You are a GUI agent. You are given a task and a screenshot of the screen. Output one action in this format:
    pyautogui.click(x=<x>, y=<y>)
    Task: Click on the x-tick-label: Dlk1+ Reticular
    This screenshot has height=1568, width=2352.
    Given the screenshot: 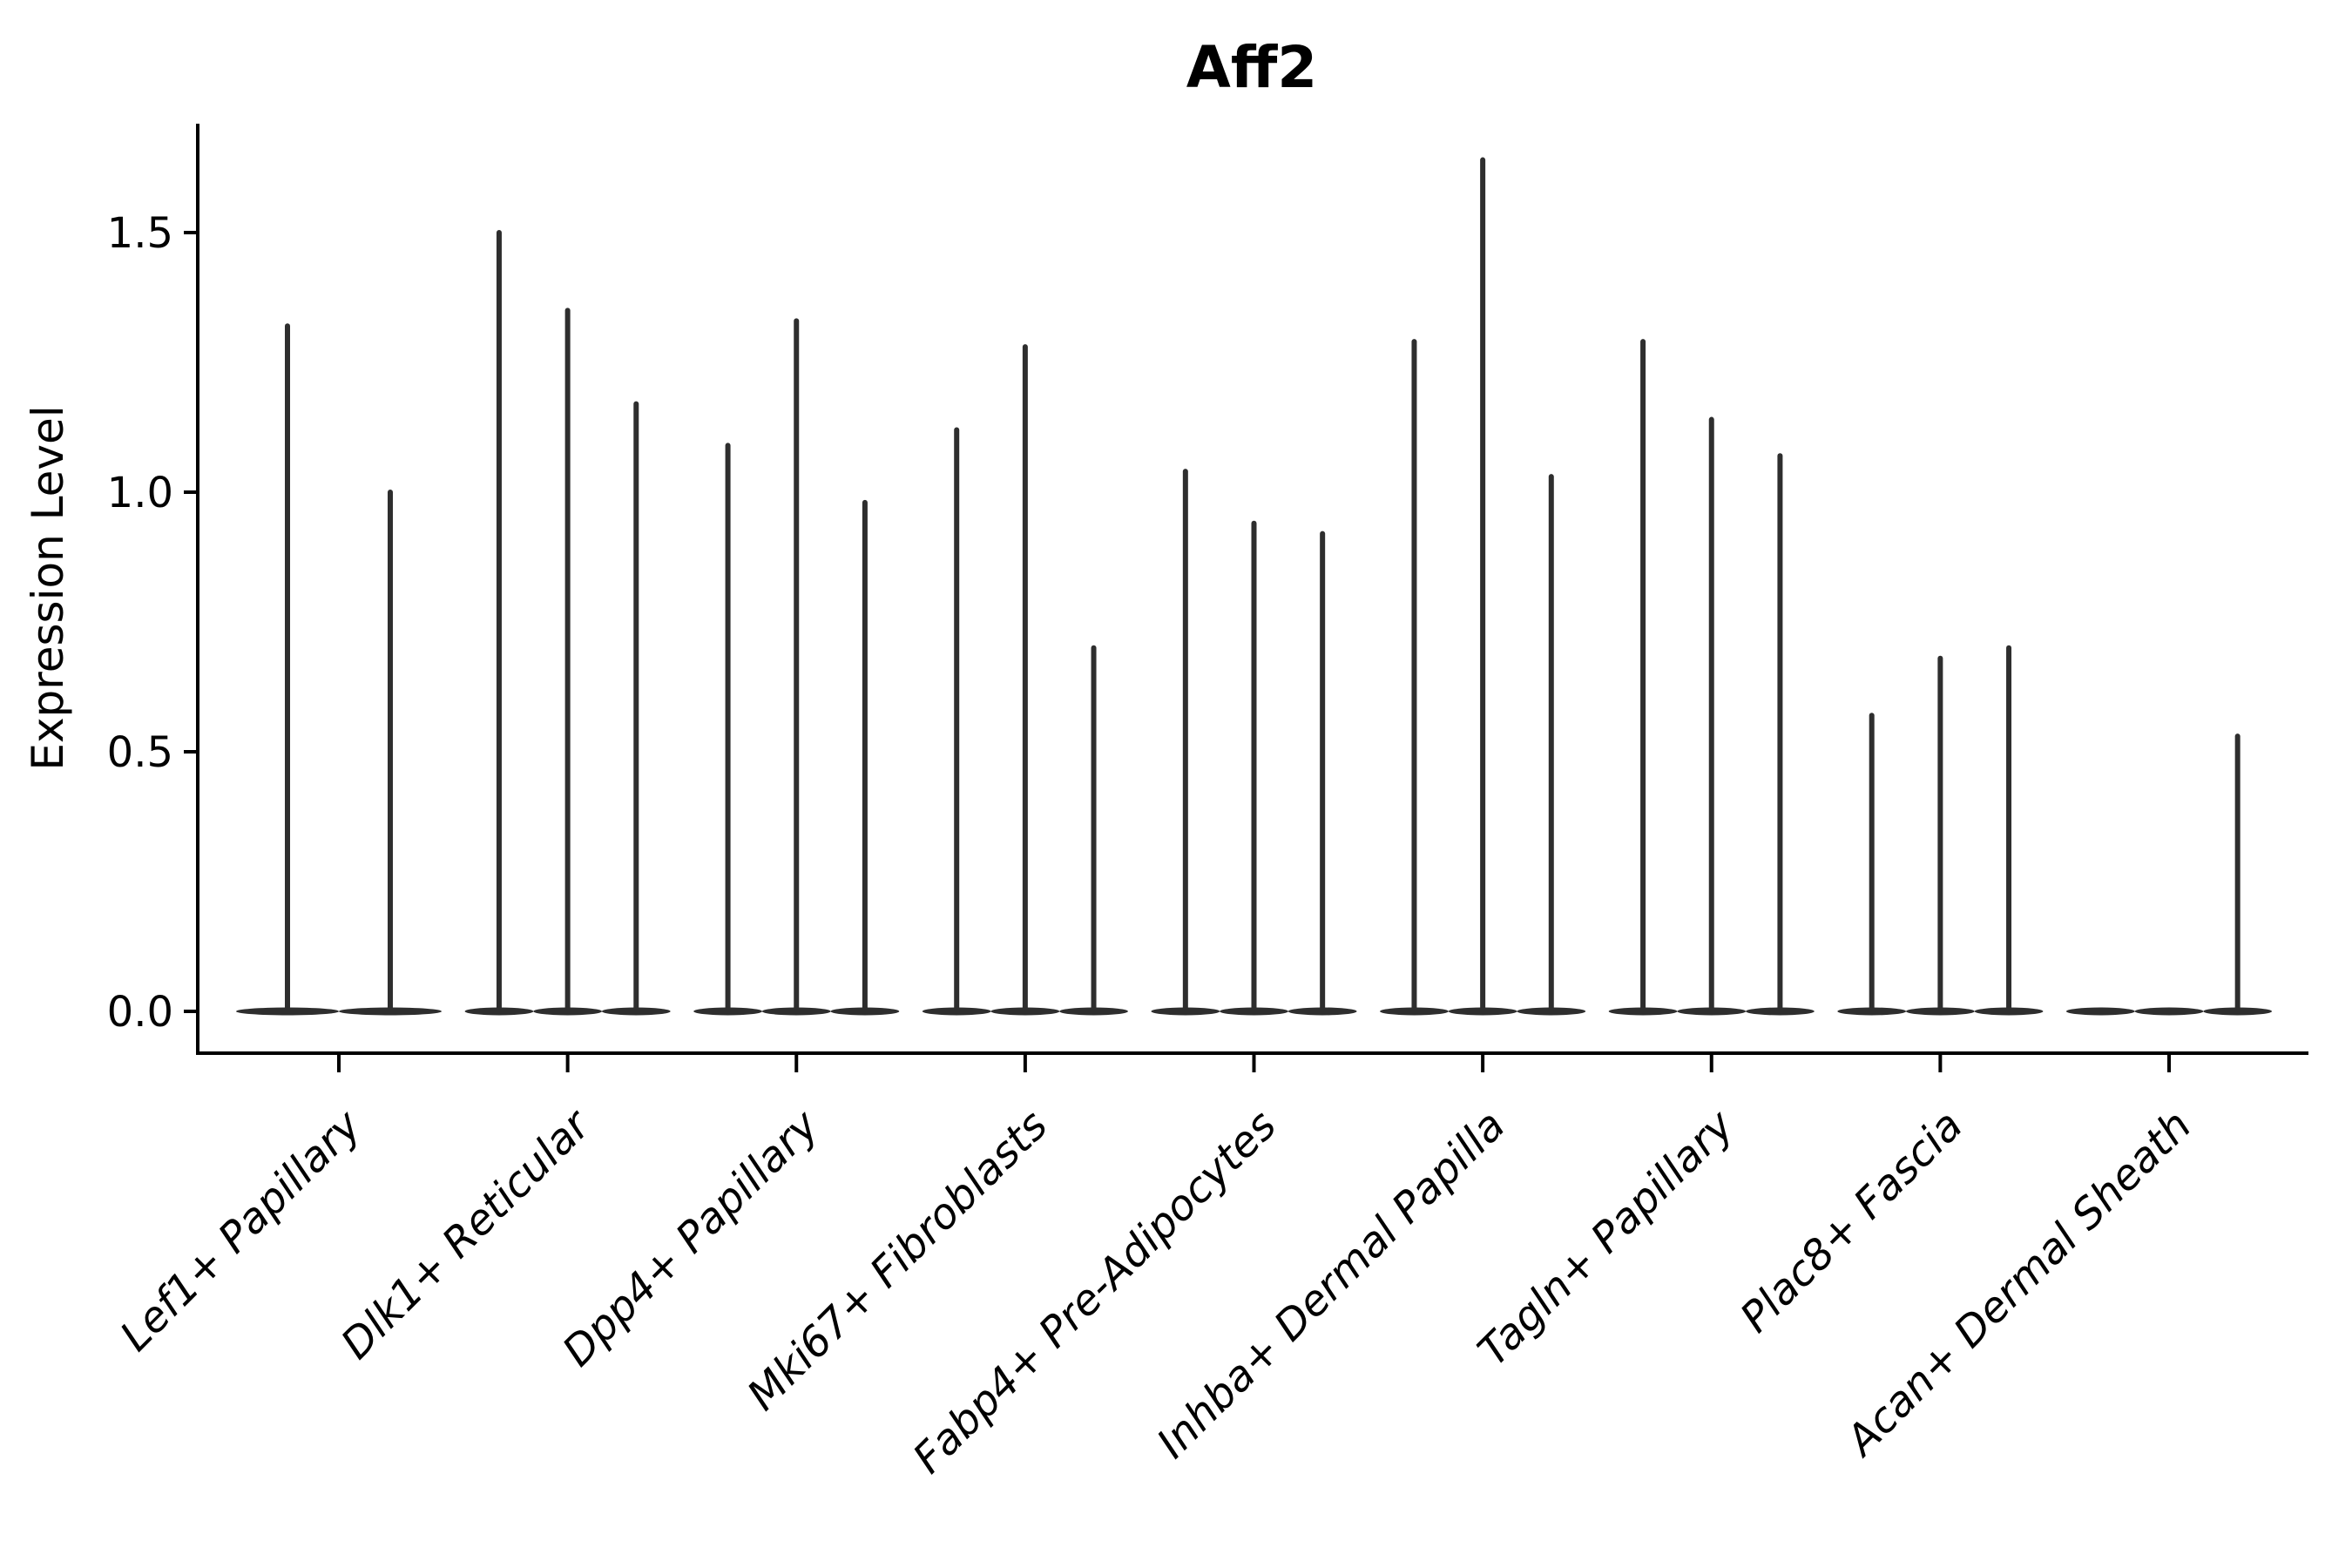 What is the action you would take?
    pyautogui.click(x=467, y=1234)
    